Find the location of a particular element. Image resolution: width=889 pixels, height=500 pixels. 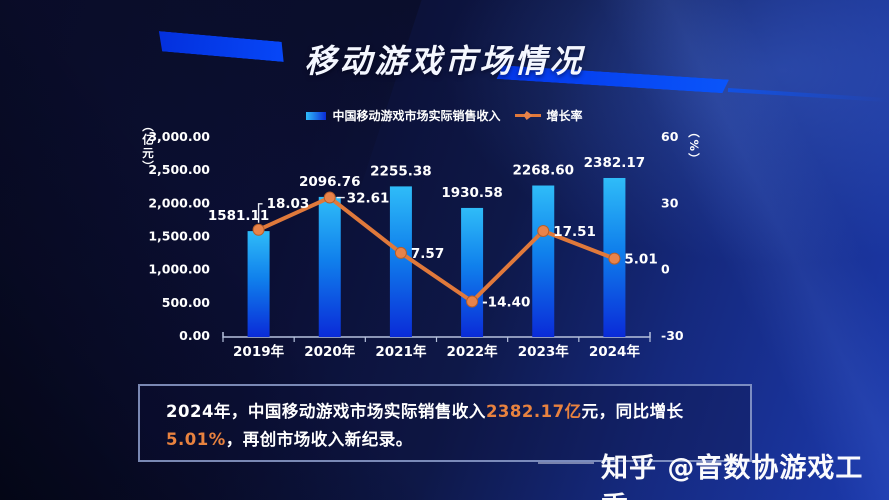

left-axis-unit: （亿元） is located at coordinates (148, 147).